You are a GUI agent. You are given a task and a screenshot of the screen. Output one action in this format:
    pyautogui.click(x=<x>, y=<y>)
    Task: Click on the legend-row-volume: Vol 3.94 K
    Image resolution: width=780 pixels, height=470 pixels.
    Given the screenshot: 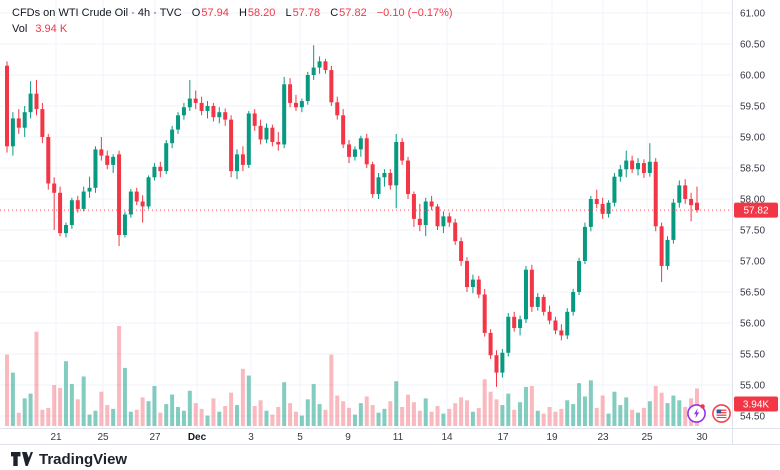 What is the action you would take?
    pyautogui.click(x=232, y=29)
    